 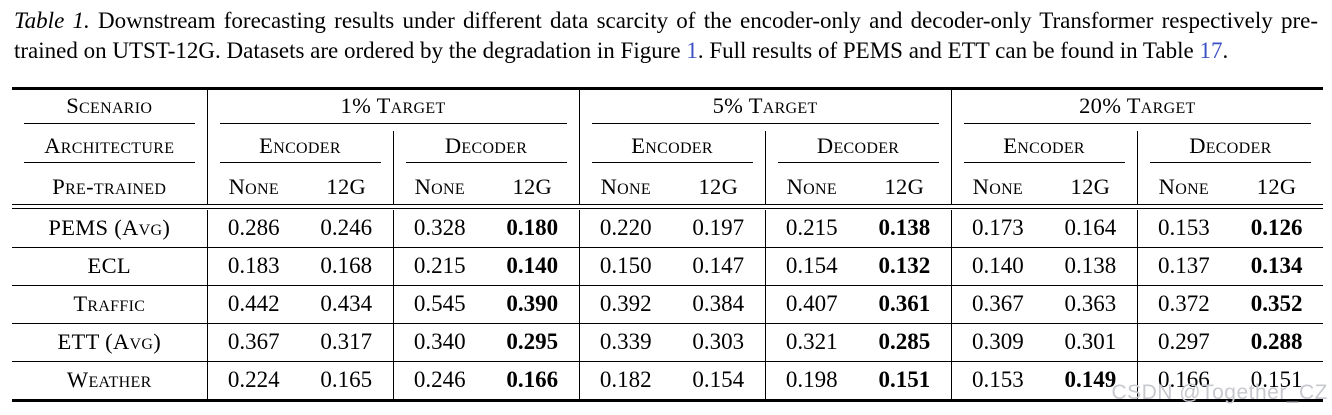 What do you see at coordinates (1277, 304) in the screenshot?
I see `value-cell: 0.352` at bounding box center [1277, 304].